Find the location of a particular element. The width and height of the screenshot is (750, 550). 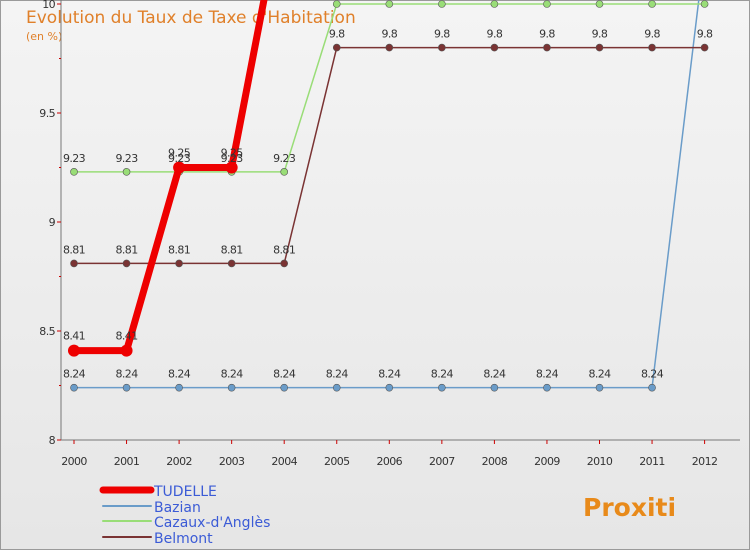

legend-label: Cazaux-d'Anglès is located at coordinates (212, 523).